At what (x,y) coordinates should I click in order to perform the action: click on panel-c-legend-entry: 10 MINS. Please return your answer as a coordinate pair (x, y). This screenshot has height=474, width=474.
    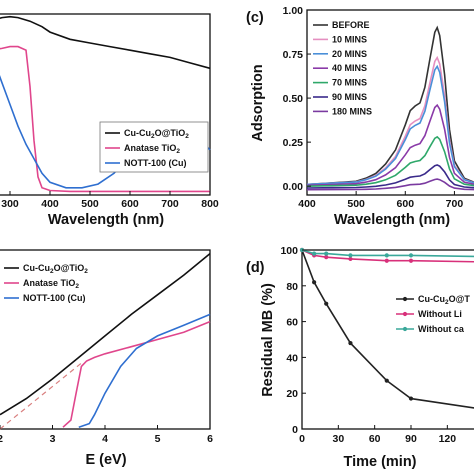
    Looking at the image, I should click on (349, 39).